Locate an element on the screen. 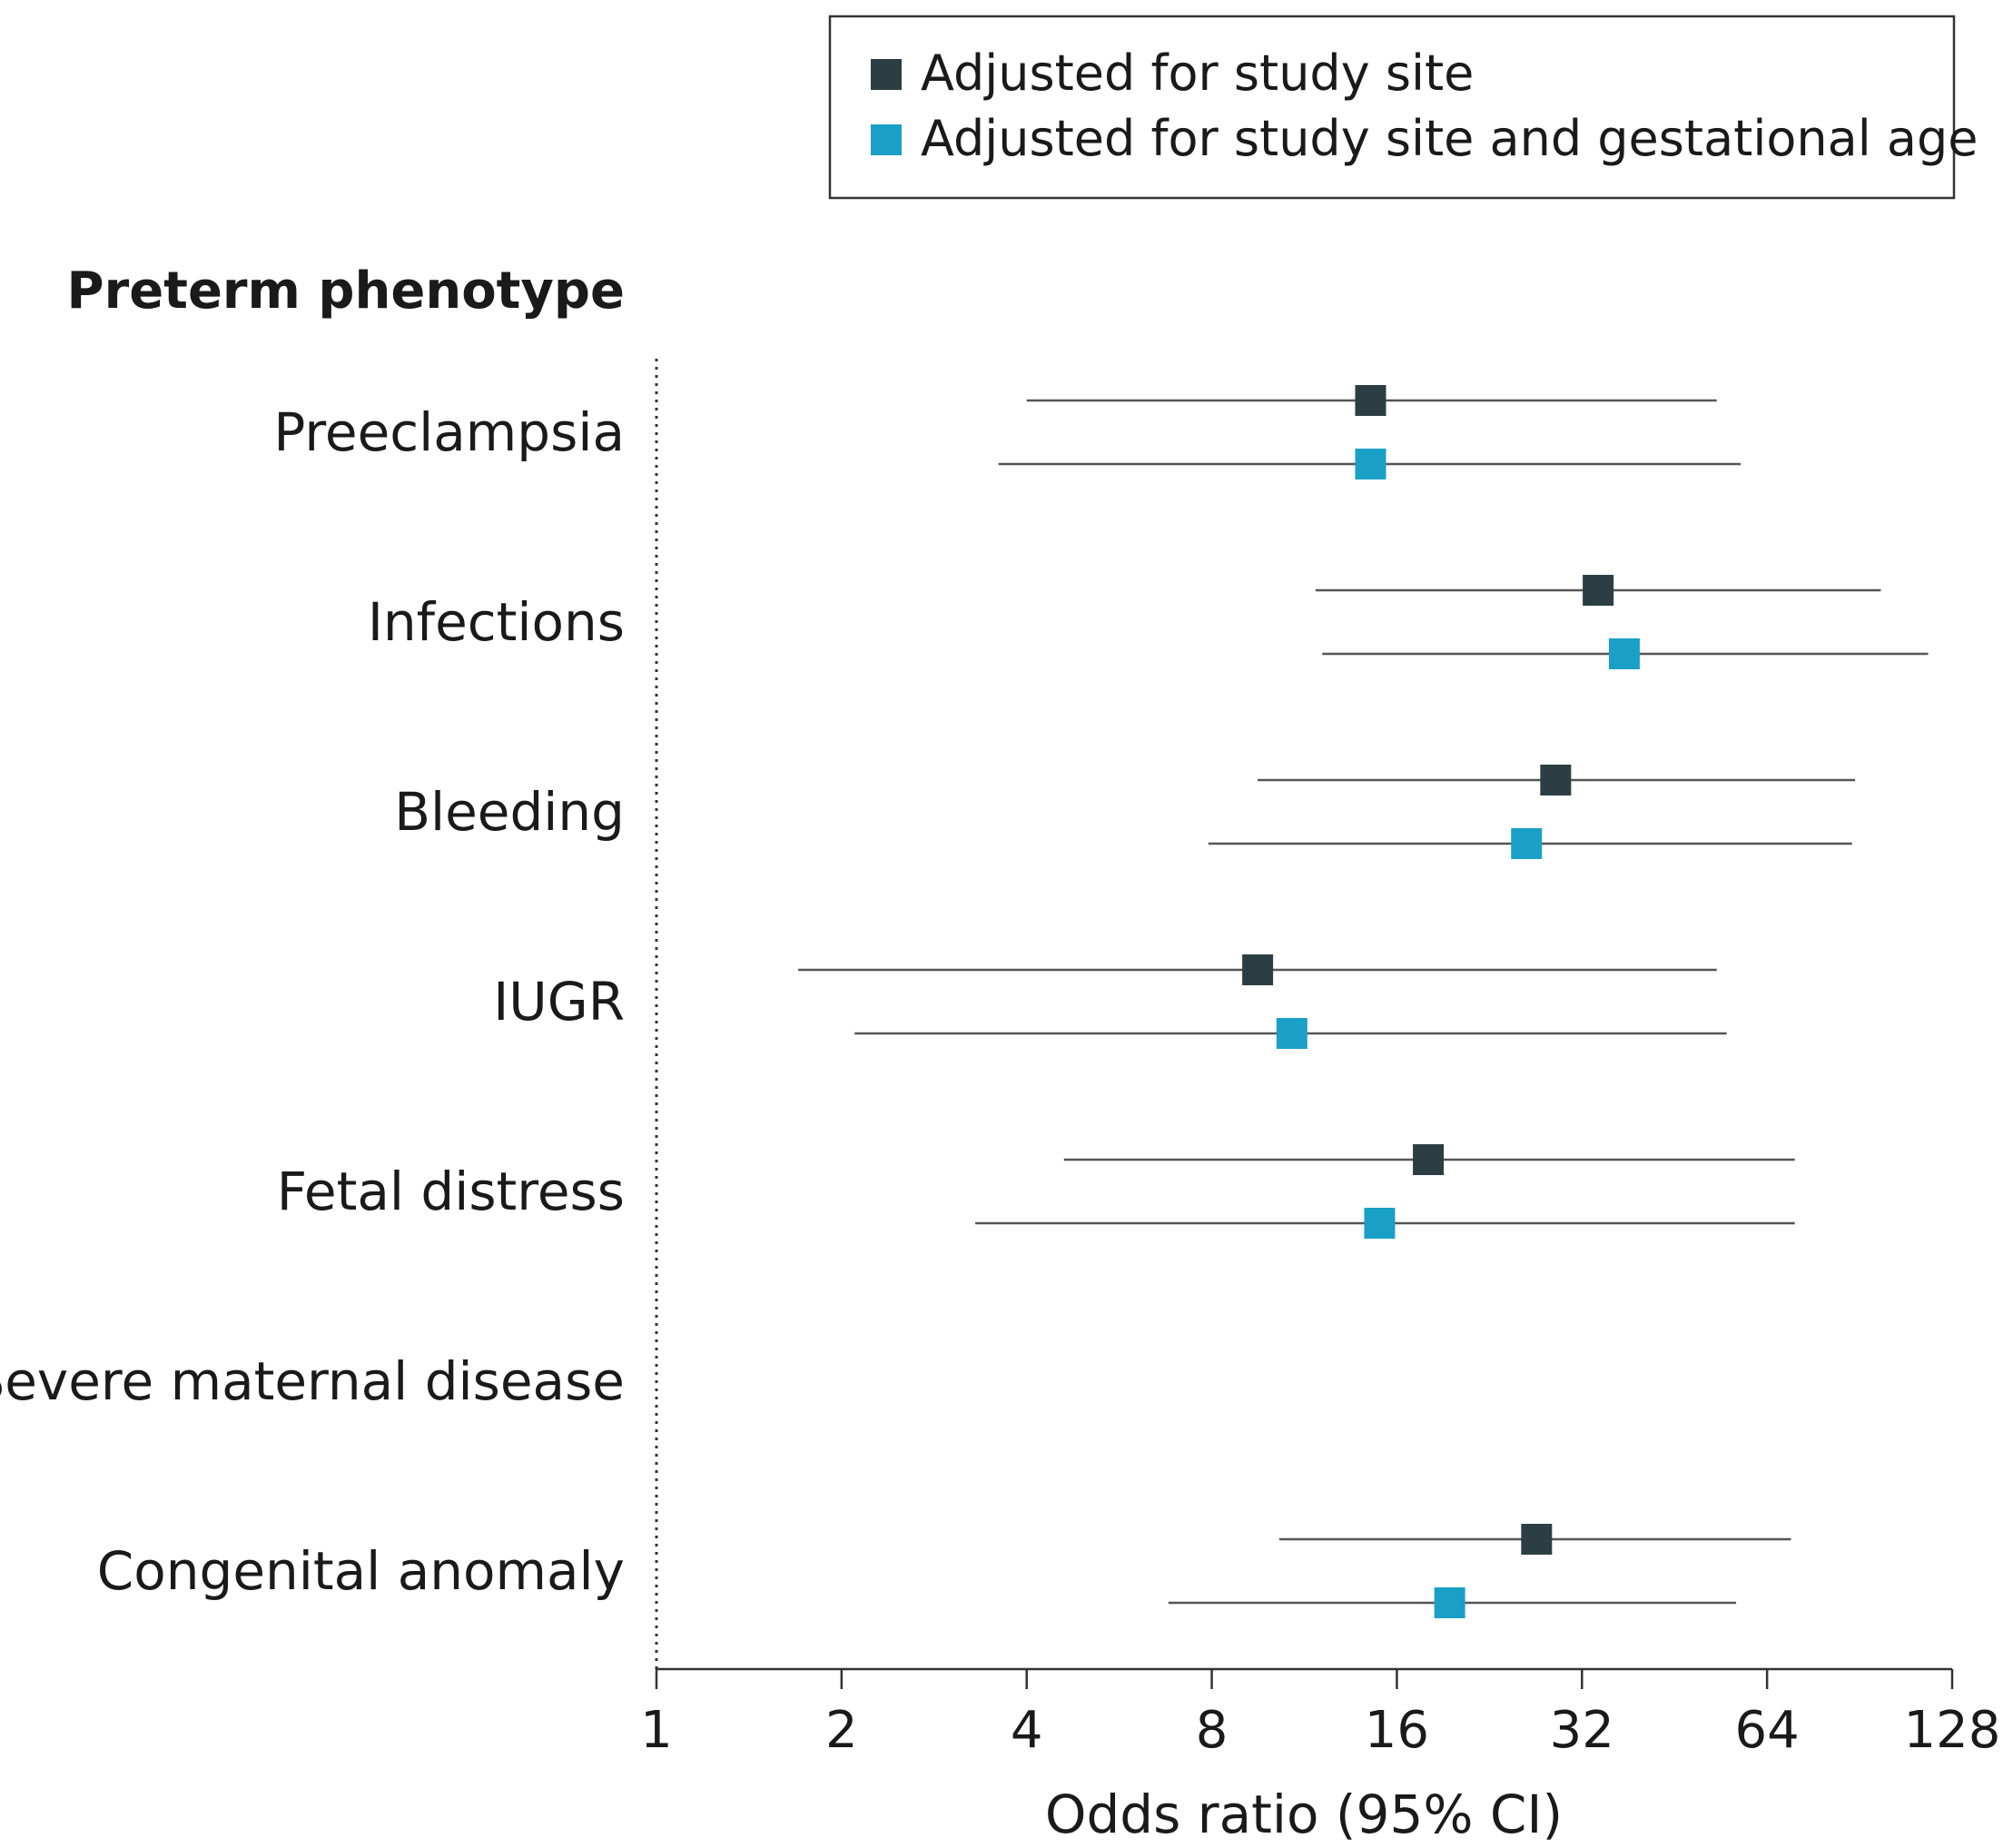  x-tick-label: 64 is located at coordinates (1768, 1731).